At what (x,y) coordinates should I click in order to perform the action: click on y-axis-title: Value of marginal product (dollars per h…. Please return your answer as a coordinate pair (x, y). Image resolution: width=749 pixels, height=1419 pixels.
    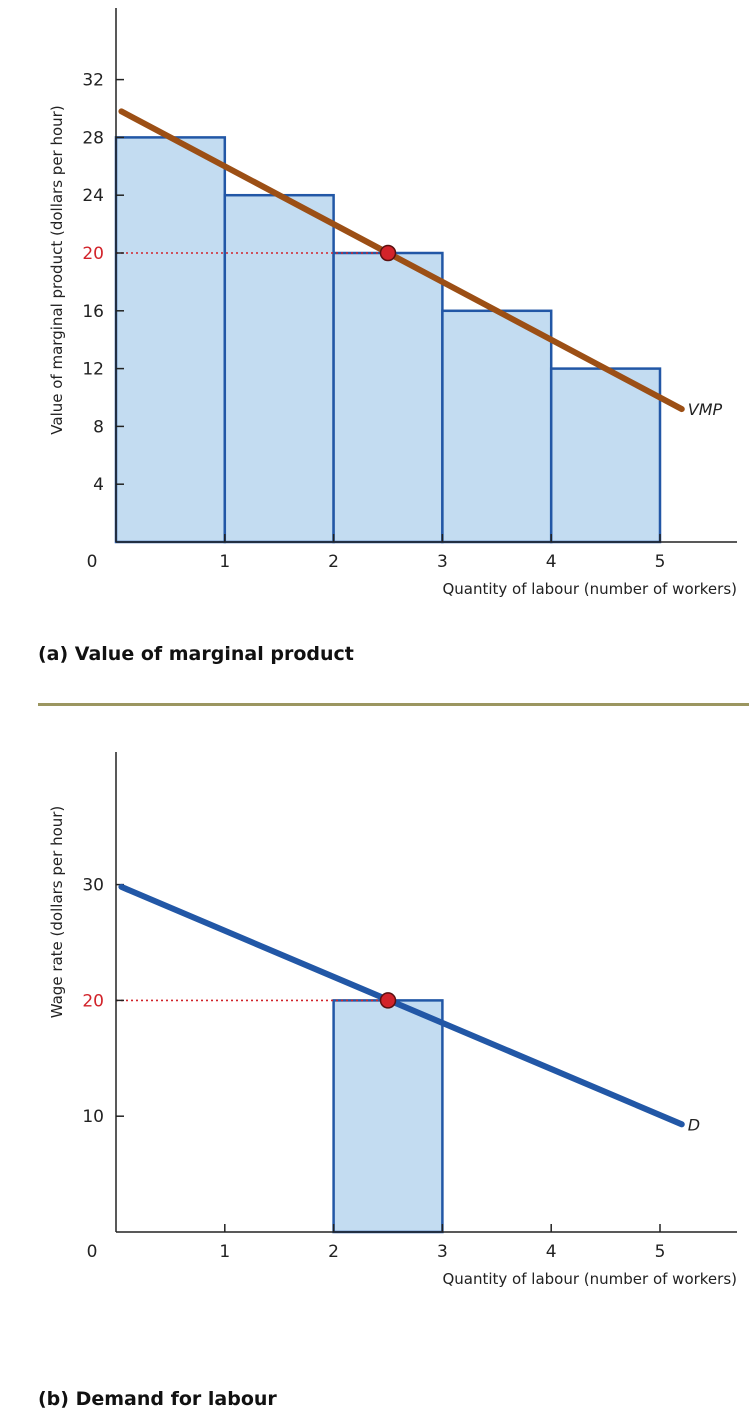
    Looking at the image, I should click on (57, 269).